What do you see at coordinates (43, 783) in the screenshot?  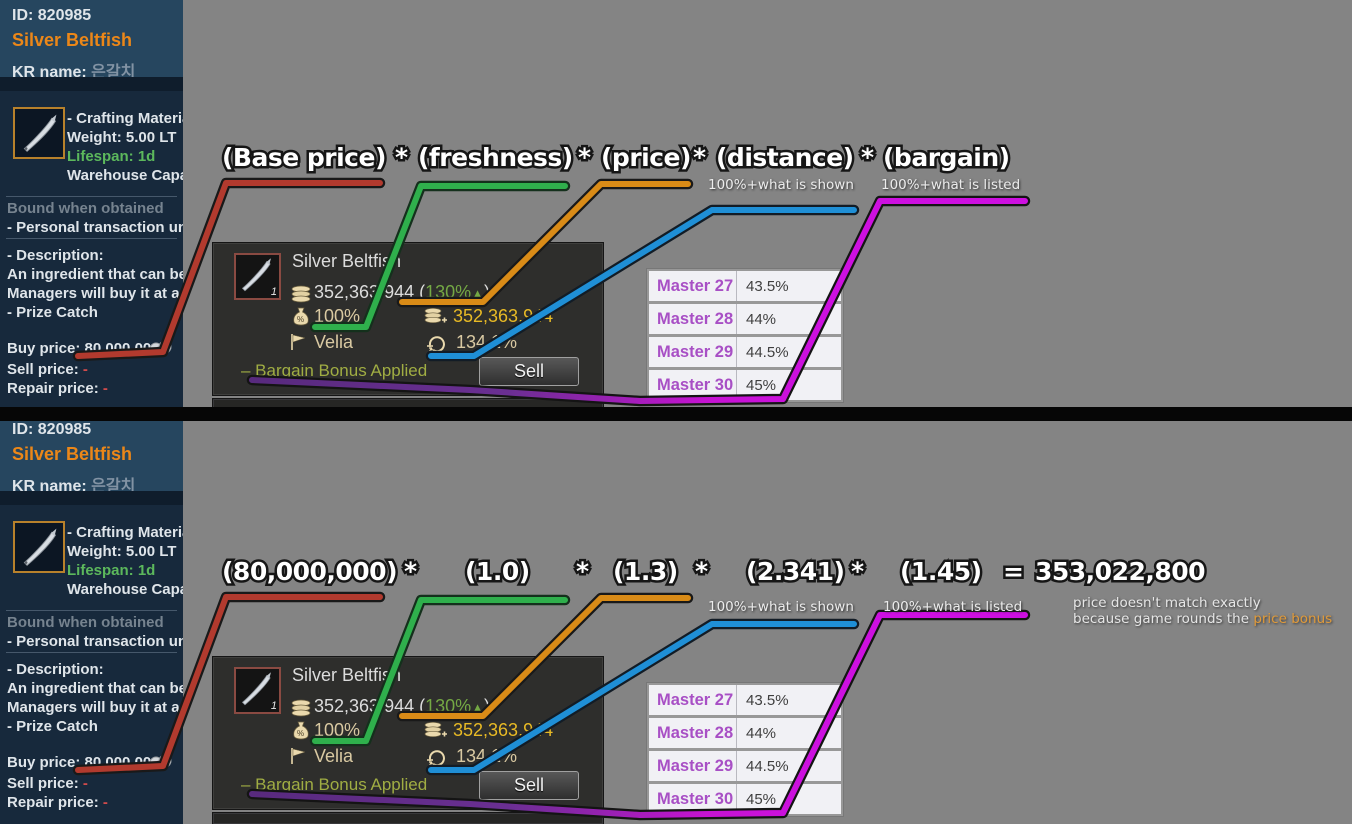 I see `sell-price-label: Sell price:` at bounding box center [43, 783].